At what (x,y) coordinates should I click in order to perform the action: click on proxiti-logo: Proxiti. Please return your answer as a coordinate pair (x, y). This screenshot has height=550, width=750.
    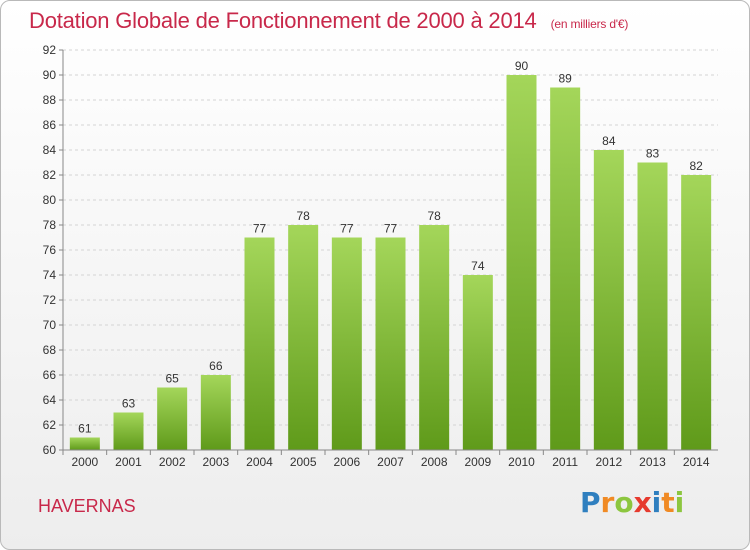
    Looking at the image, I should click on (632, 502).